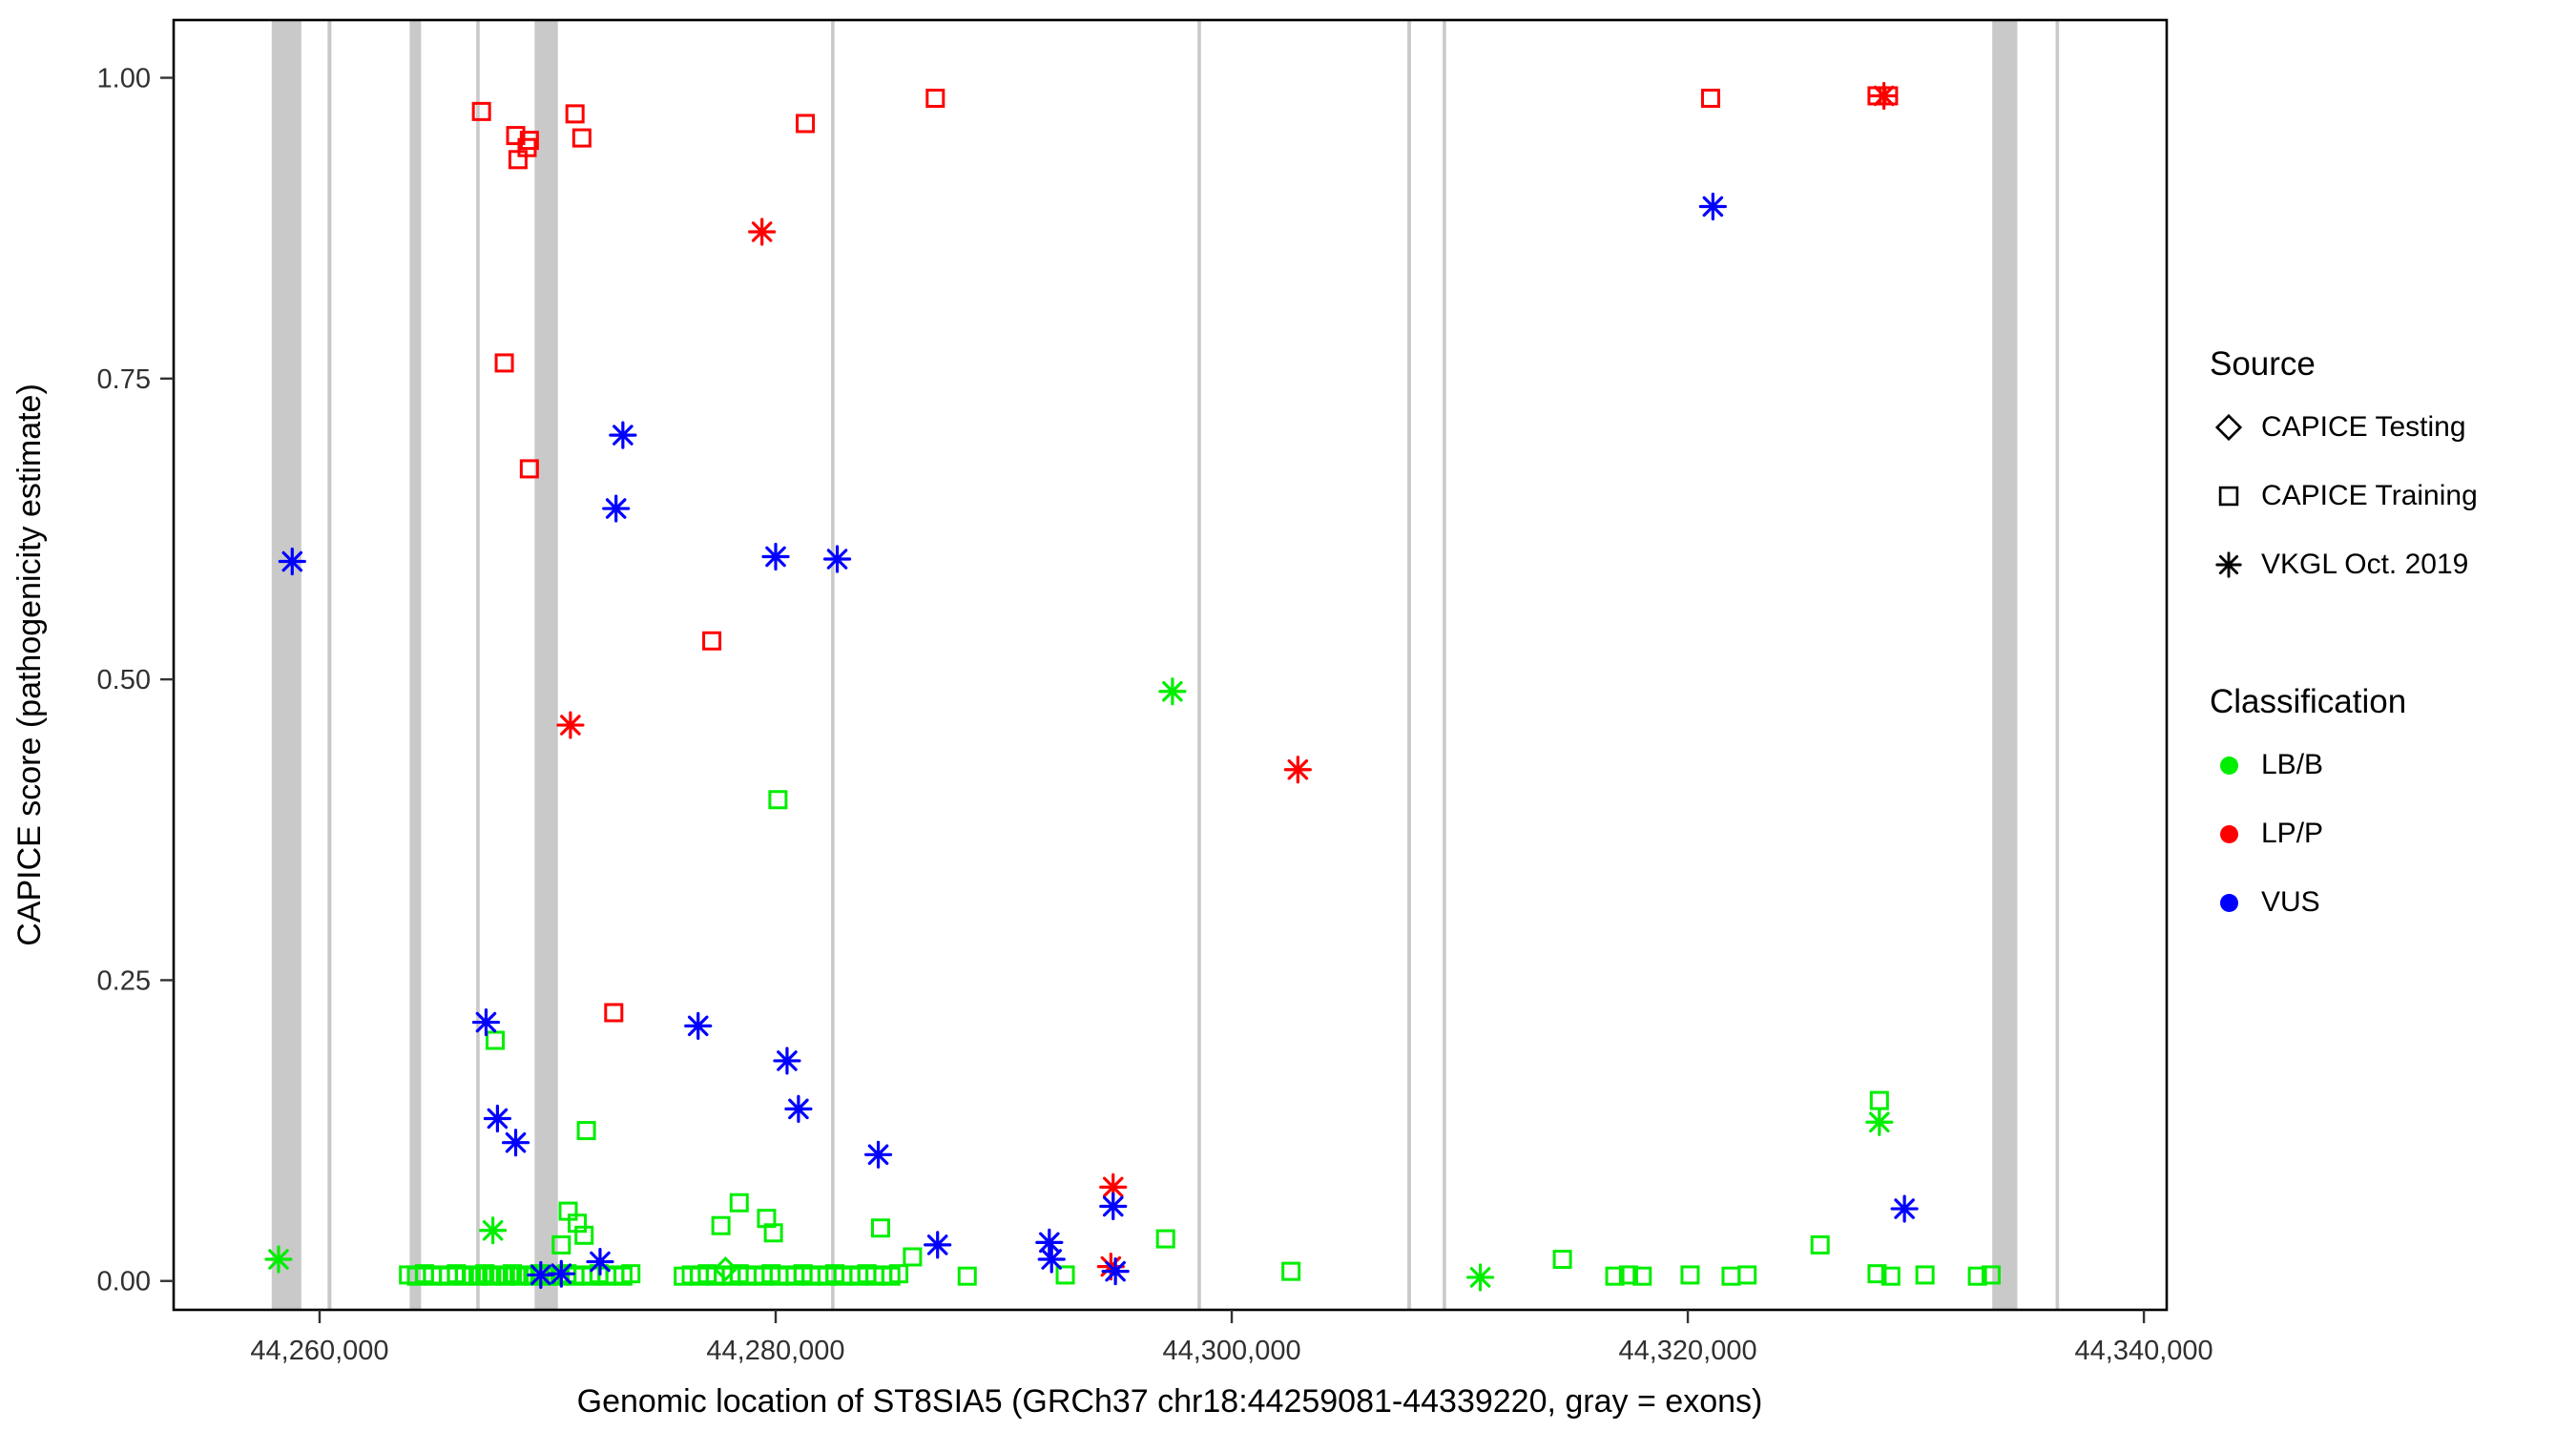  What do you see at coordinates (2369, 495) in the screenshot?
I see `legend-item-label: CAPICE Training` at bounding box center [2369, 495].